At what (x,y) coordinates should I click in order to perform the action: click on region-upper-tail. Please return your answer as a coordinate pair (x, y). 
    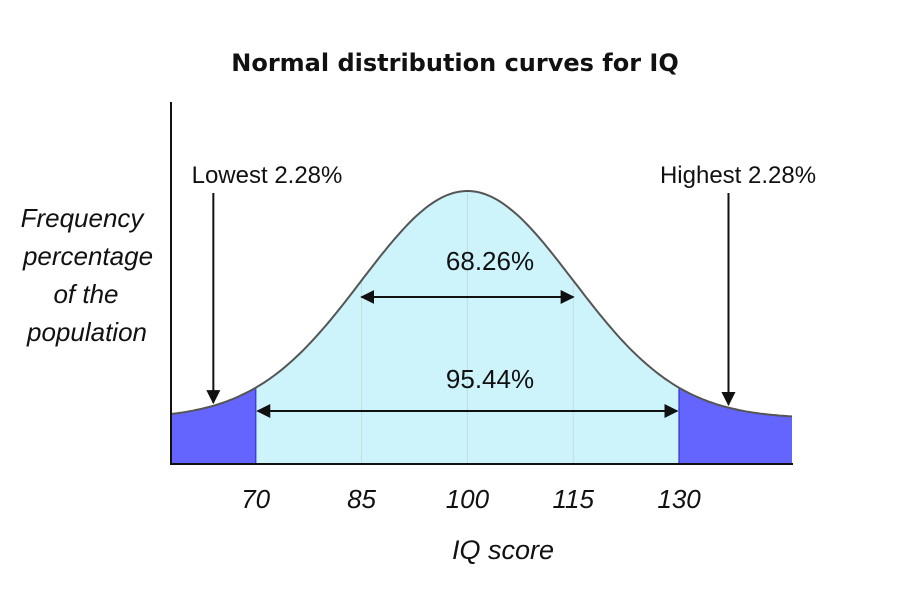
    Looking at the image, I should click on (735, 425).